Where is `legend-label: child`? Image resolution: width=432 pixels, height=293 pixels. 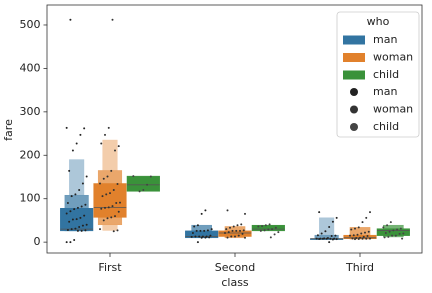
legend-label: child is located at coordinates (386, 74).